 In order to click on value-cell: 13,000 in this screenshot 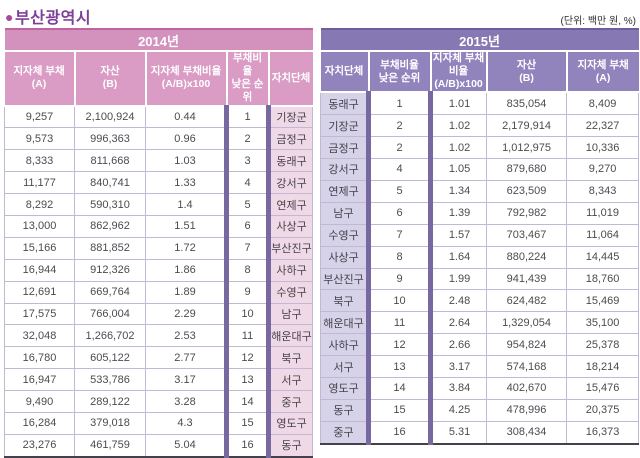, I will do `click(39, 226)`.